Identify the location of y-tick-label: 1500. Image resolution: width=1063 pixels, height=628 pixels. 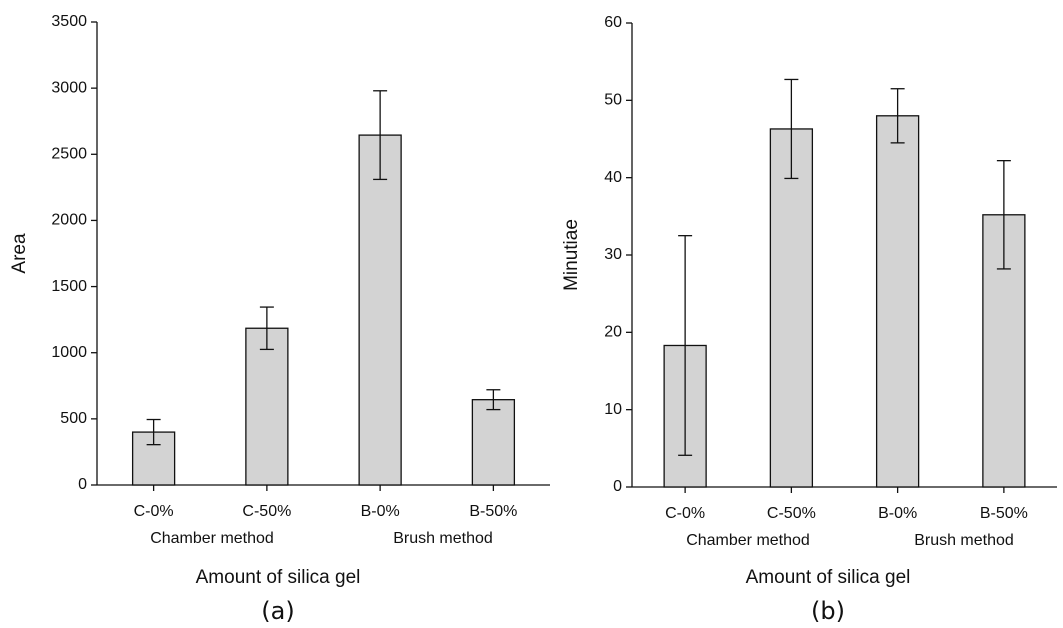
(69, 286).